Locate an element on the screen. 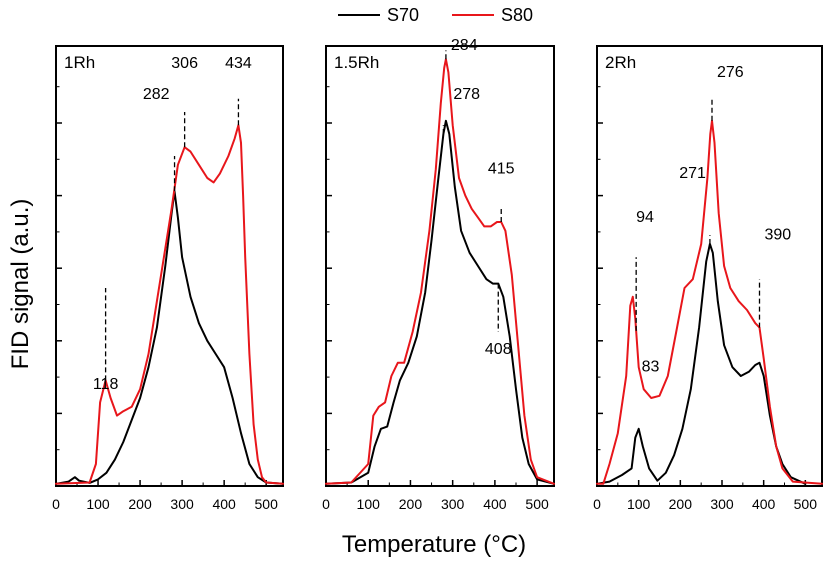 The image size is (830, 562). peak-label: 271 is located at coordinates (692, 173).